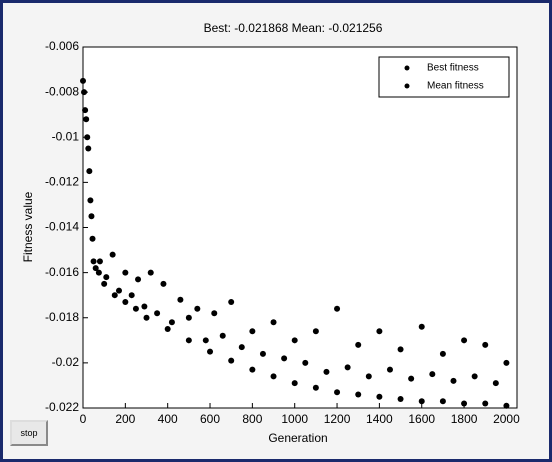 Image resolution: width=552 pixels, height=462 pixels. Describe the element at coordinates (62, 227) in the screenshot. I see `y-tick-label: -0.014` at that location.